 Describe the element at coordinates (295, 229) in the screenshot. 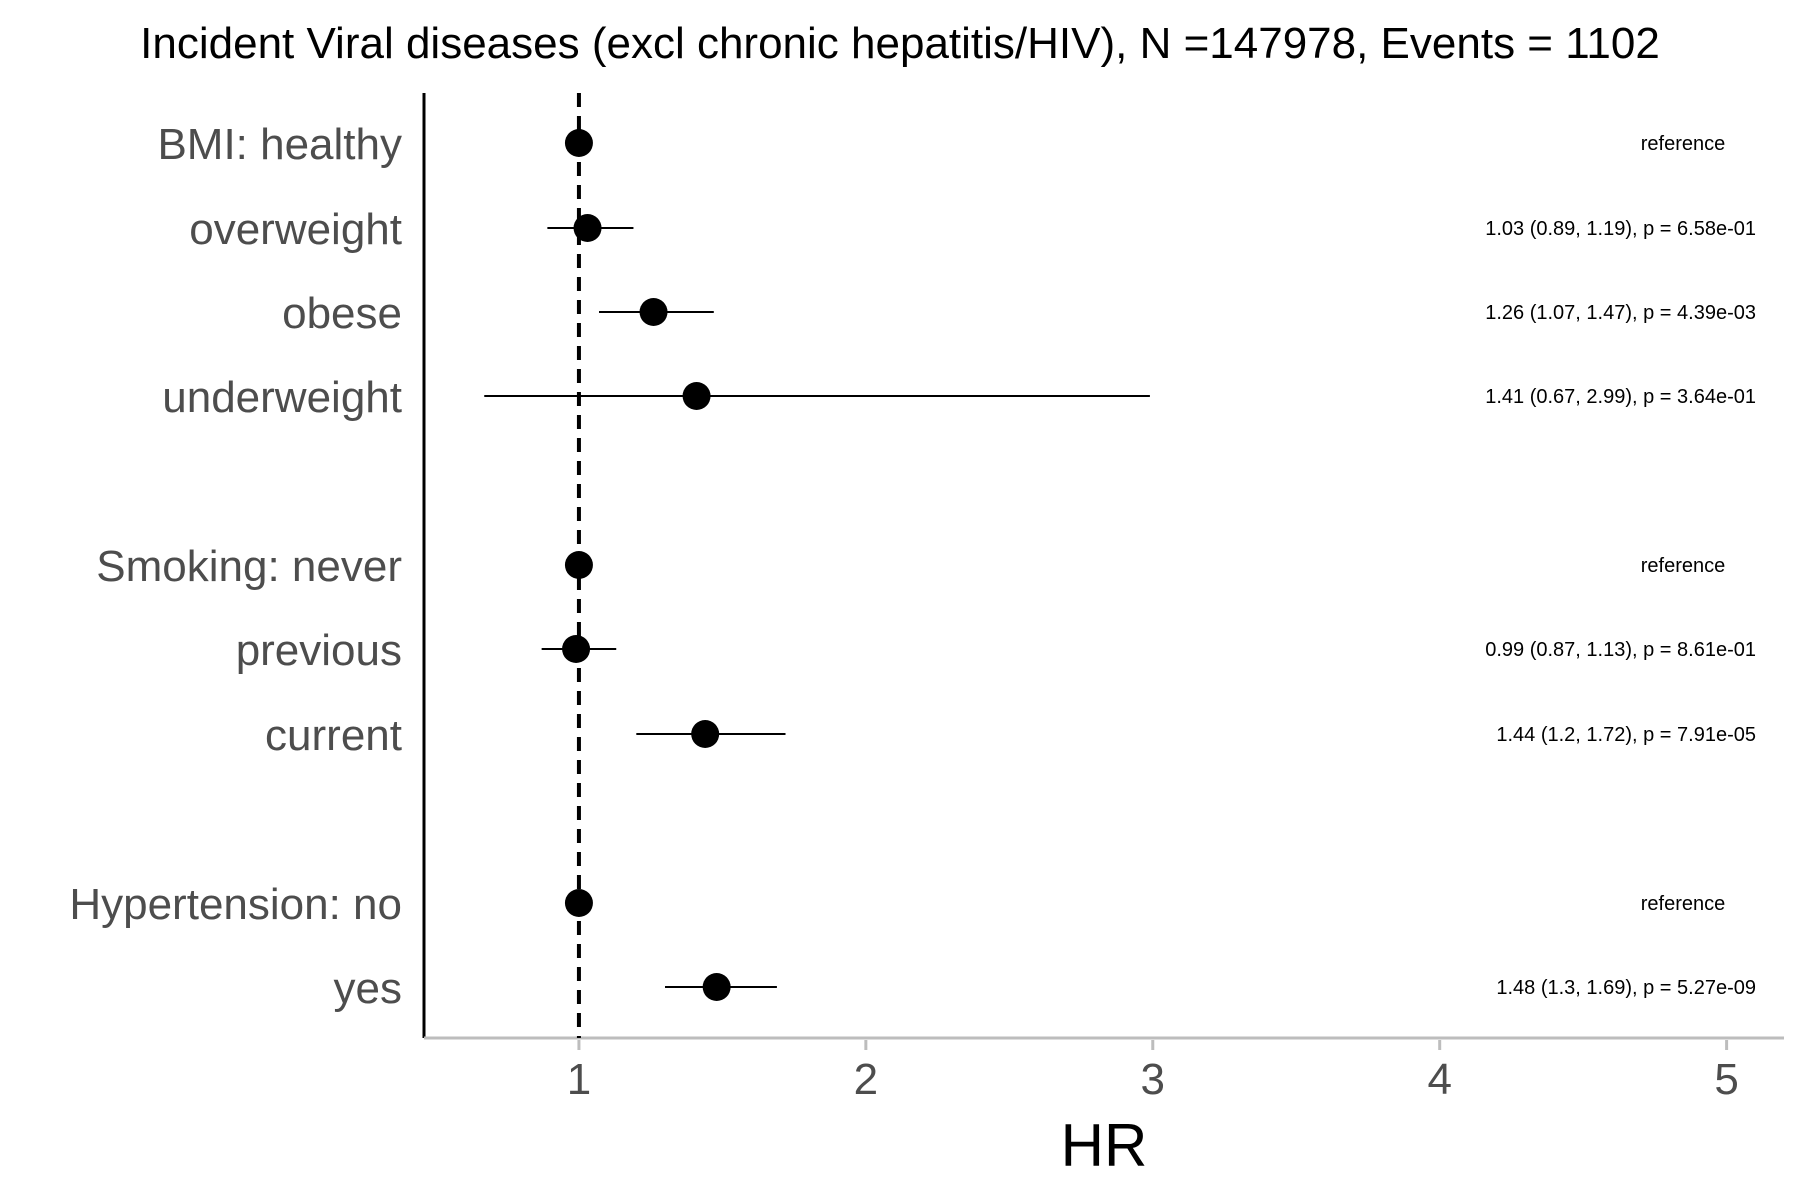

I see `row-label: overweight` at that location.